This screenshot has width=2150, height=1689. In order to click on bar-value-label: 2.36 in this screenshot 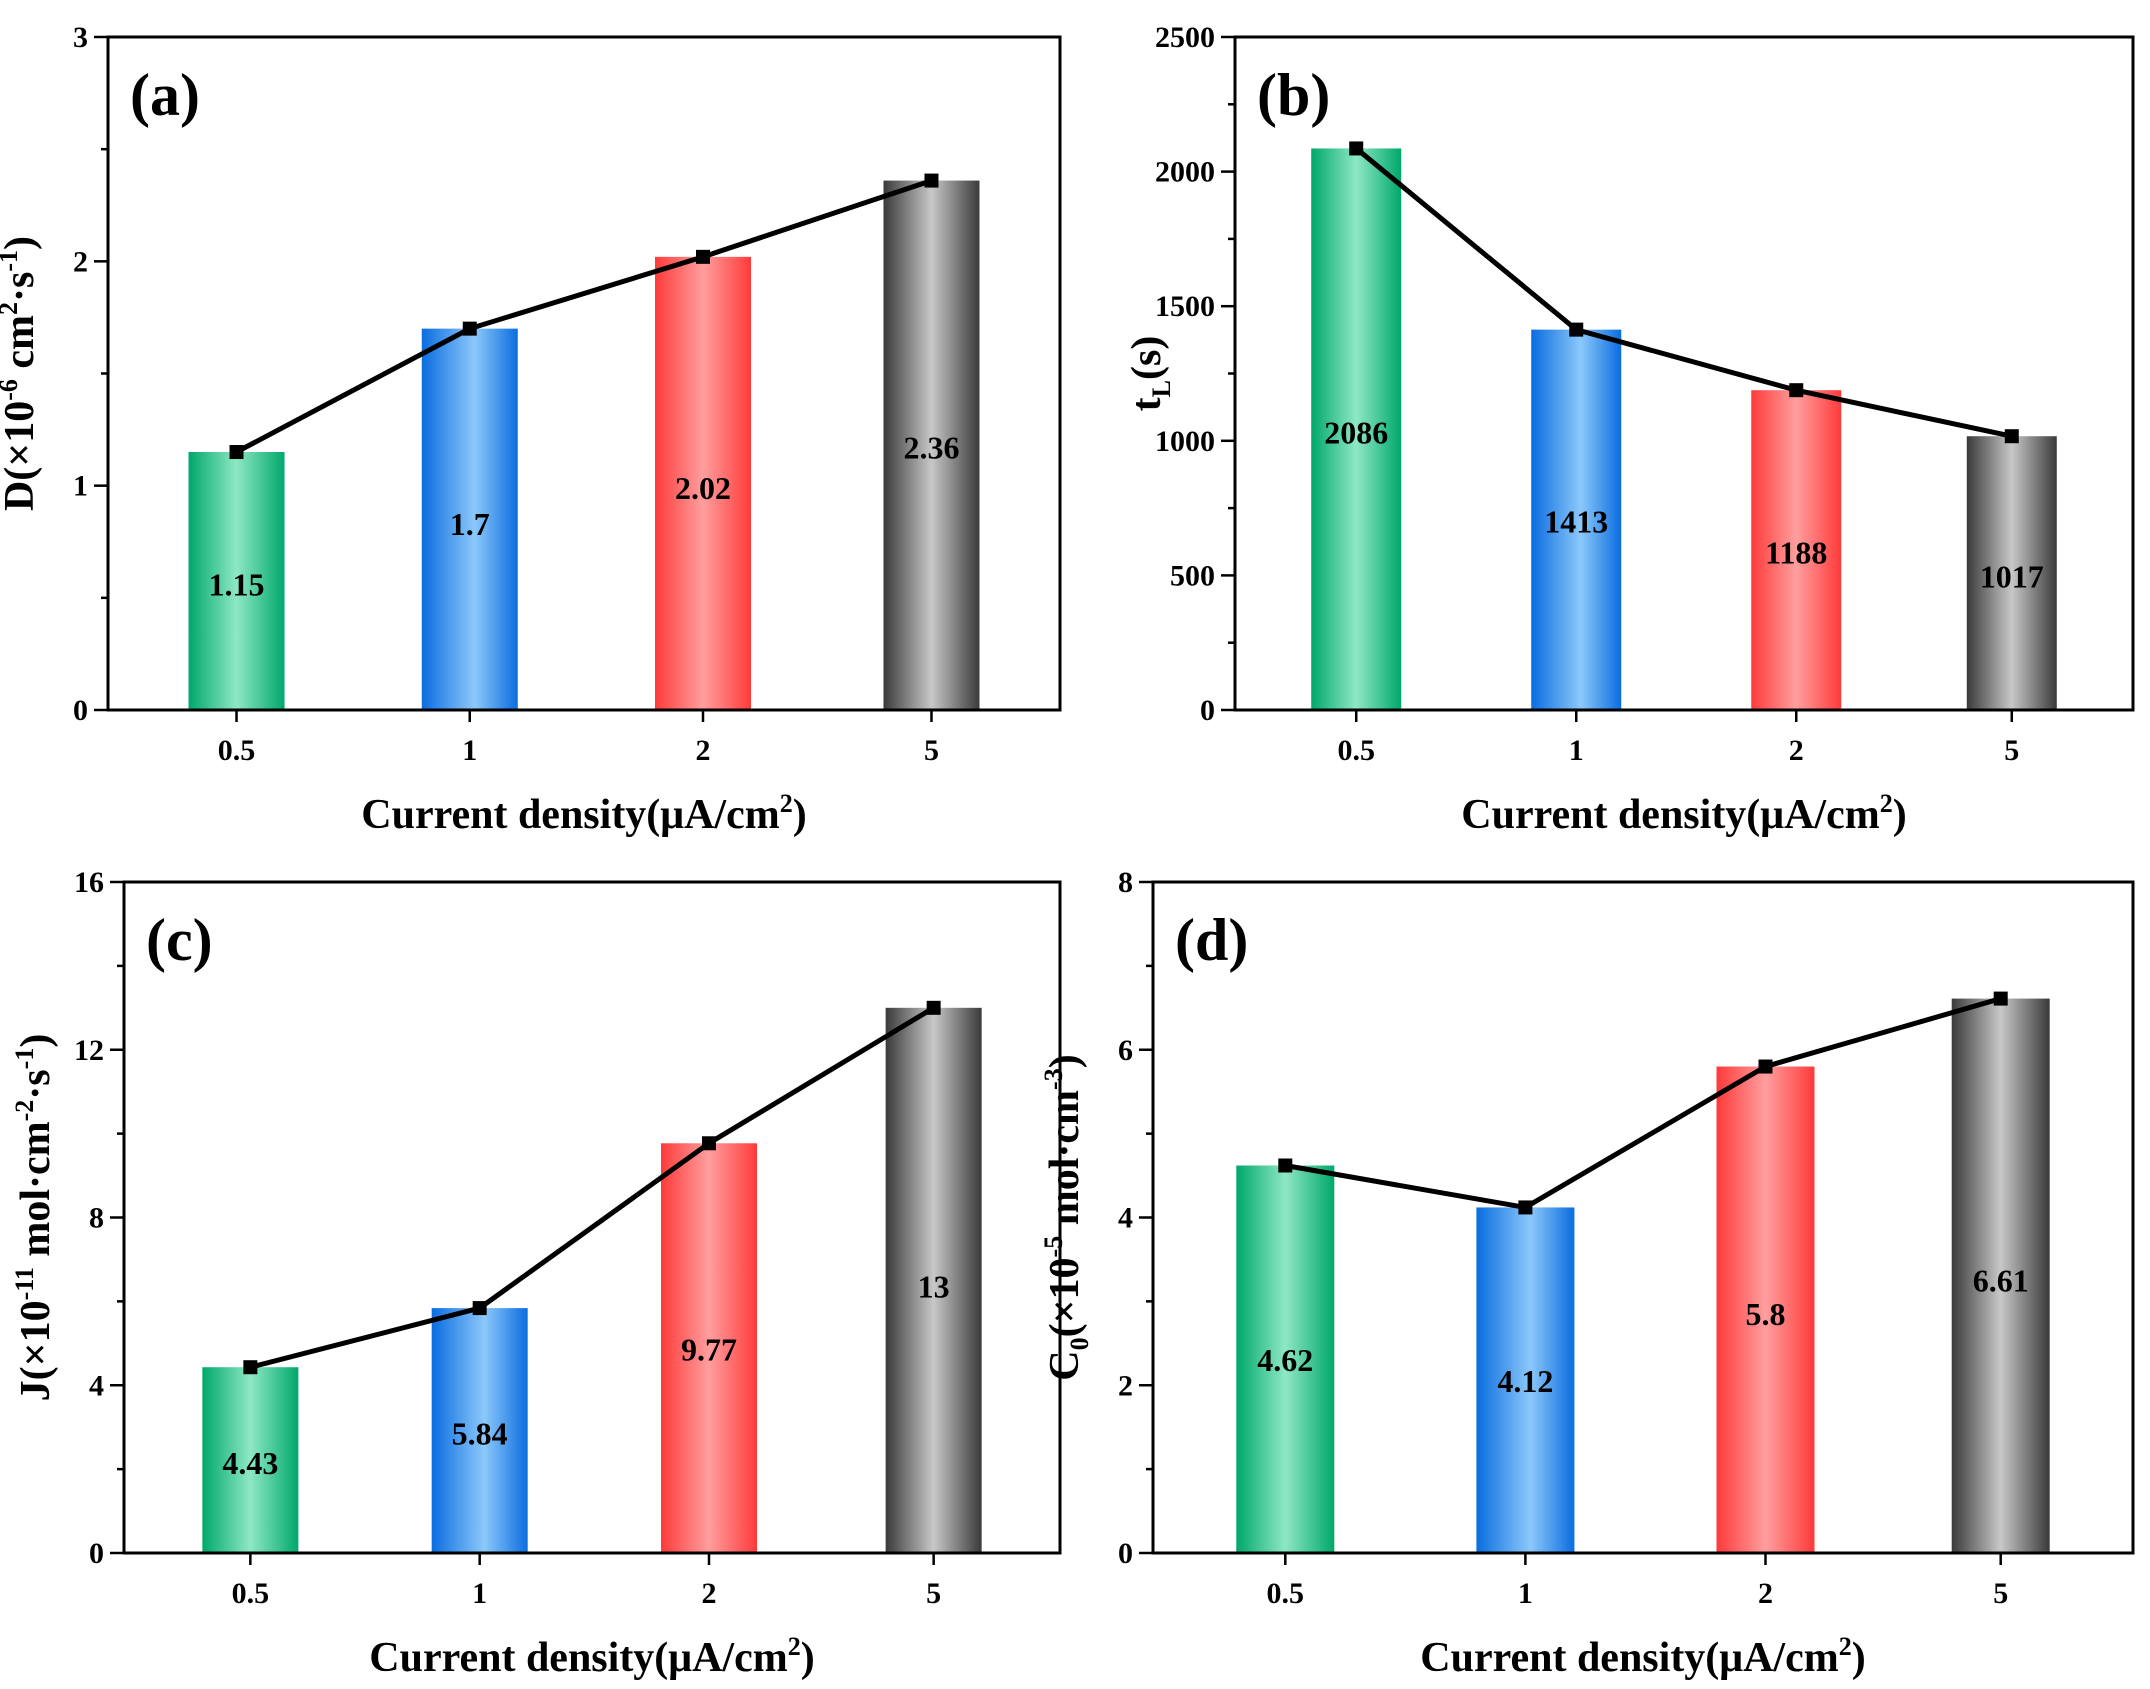, I will do `click(931, 448)`.